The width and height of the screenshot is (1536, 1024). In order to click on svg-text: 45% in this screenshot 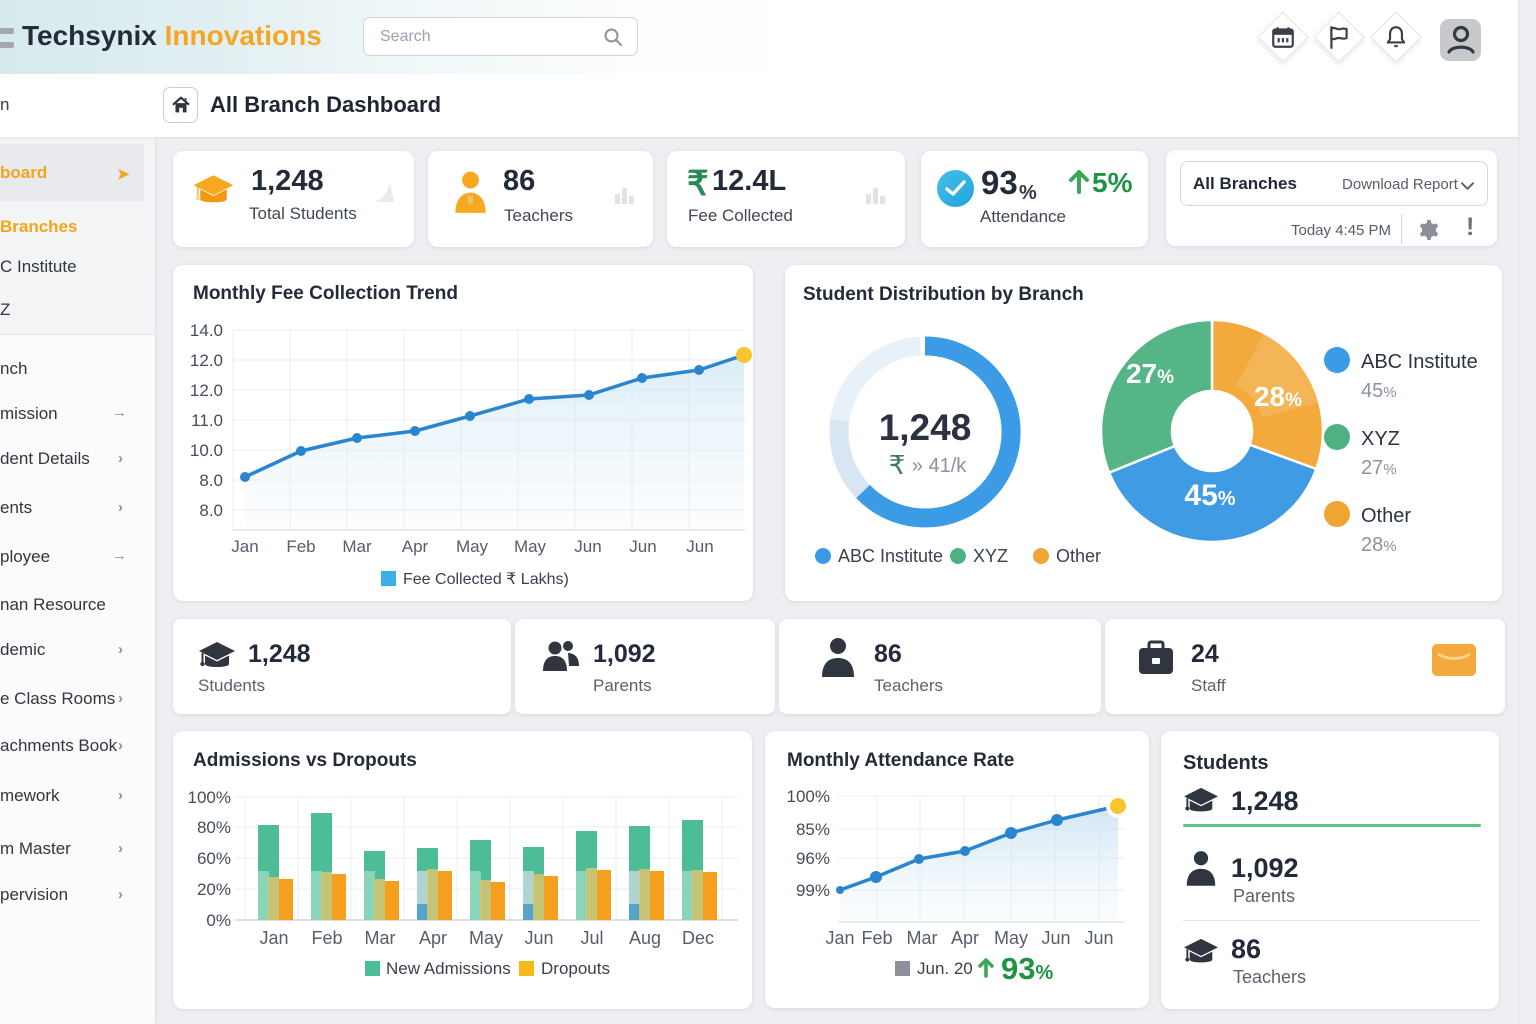, I will do `click(1379, 391)`.